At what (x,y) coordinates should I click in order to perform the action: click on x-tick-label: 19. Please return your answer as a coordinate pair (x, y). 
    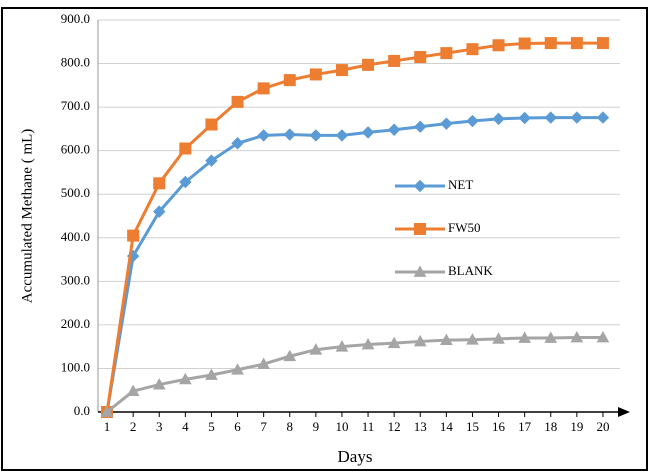
    Looking at the image, I should click on (576, 426).